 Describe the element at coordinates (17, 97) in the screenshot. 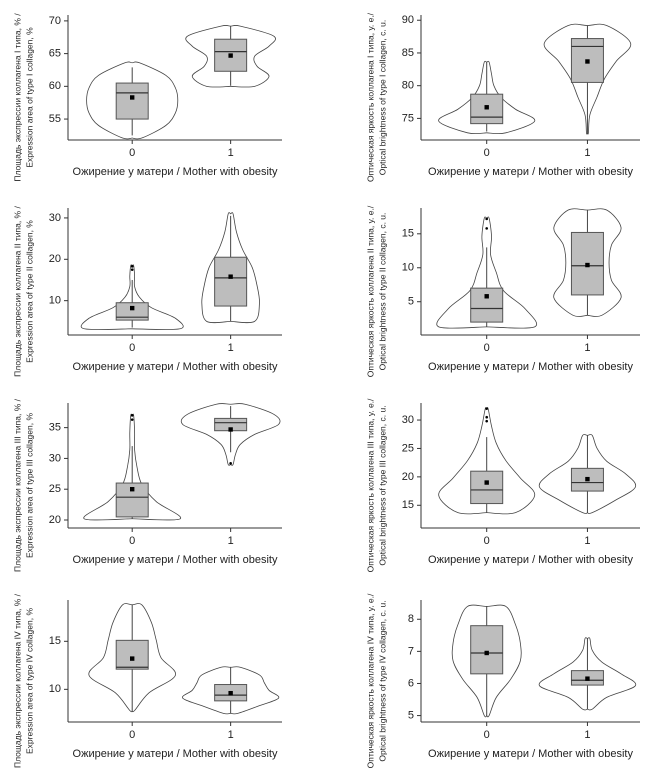

I see `y-axis-label: Площадь экспрессии коллагена I типа, % /` at that location.